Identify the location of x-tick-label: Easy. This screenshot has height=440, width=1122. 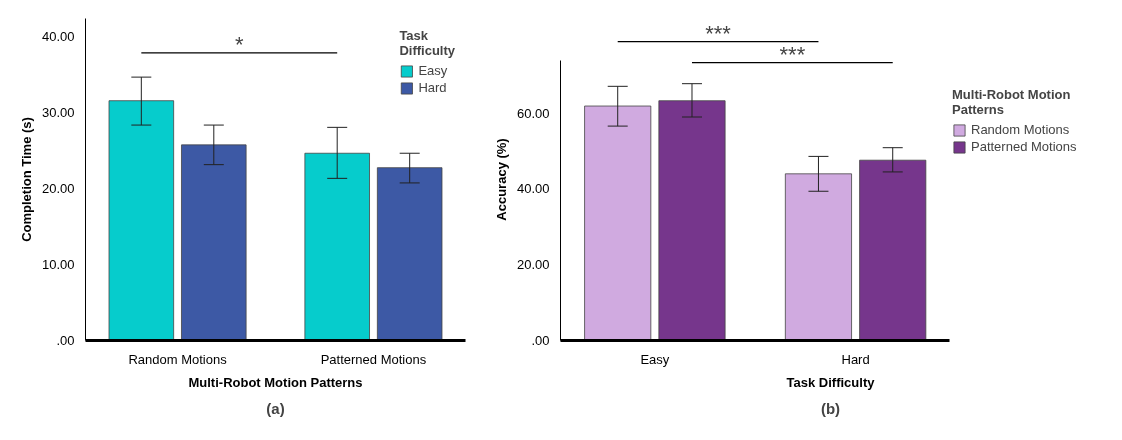
(655, 359).